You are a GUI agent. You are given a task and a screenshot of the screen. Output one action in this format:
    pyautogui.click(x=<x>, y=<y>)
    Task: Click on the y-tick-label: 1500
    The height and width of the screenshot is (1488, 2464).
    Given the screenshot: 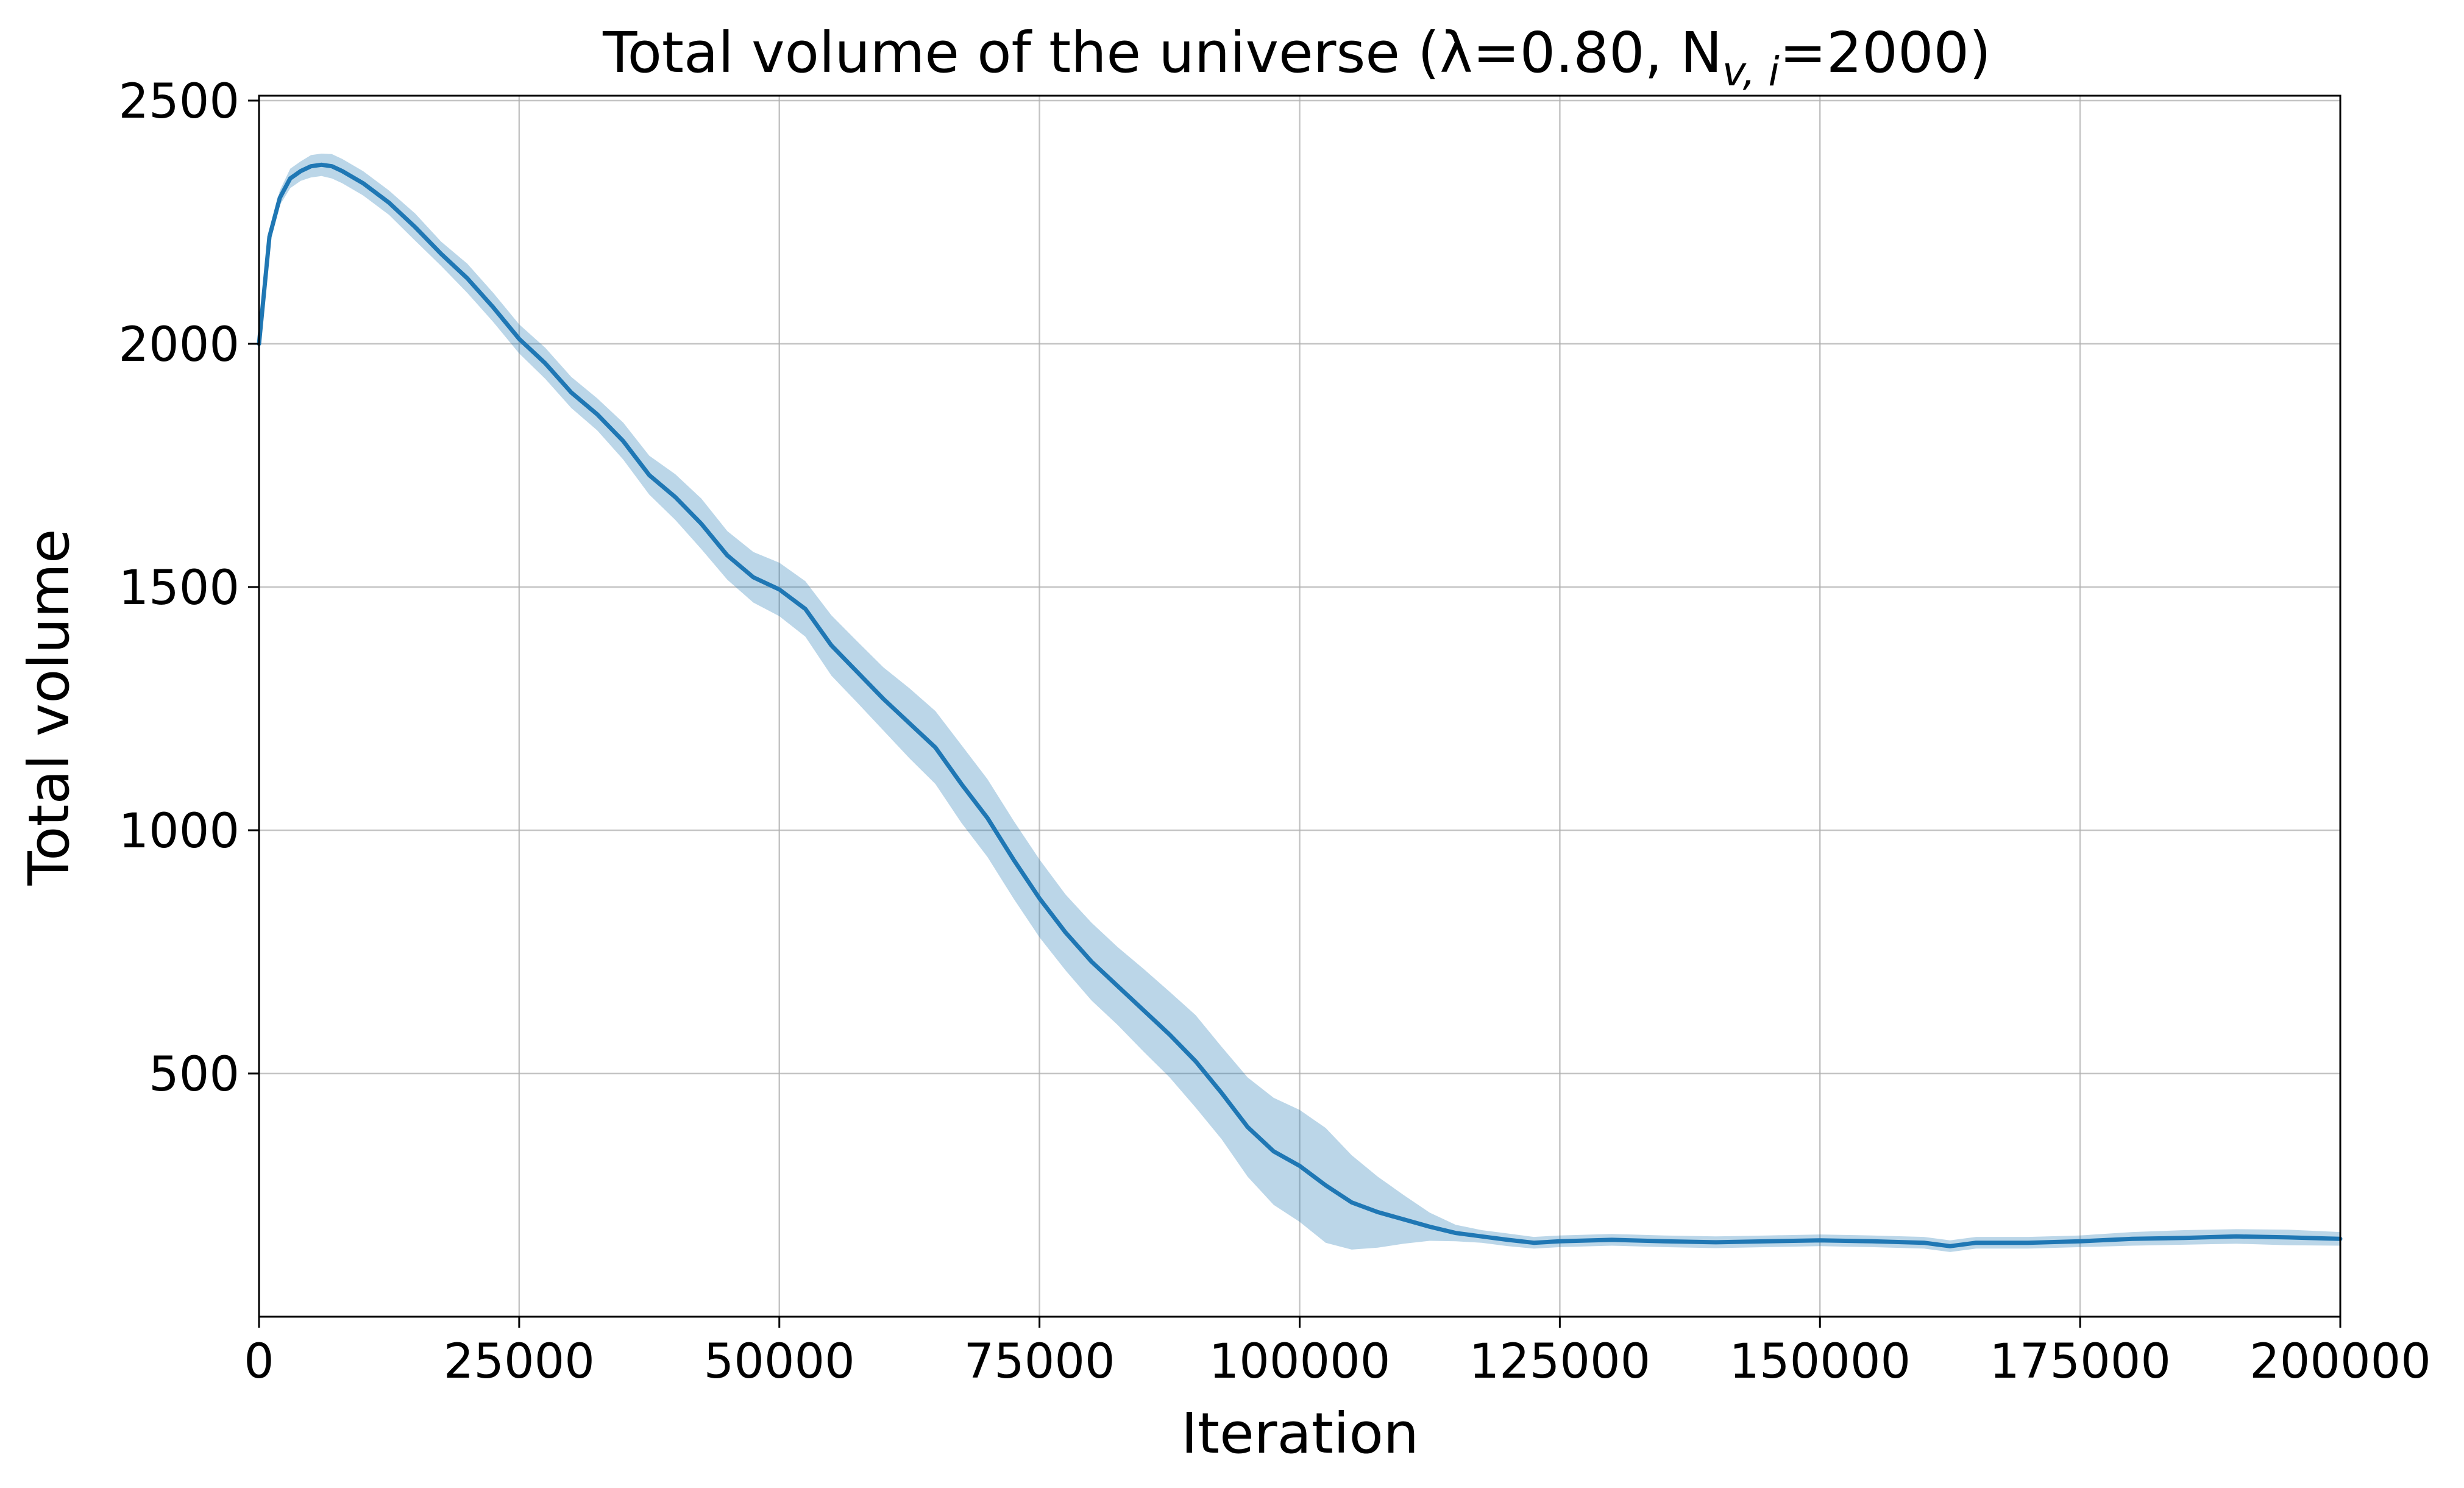 What is the action you would take?
    pyautogui.click(x=179, y=588)
    